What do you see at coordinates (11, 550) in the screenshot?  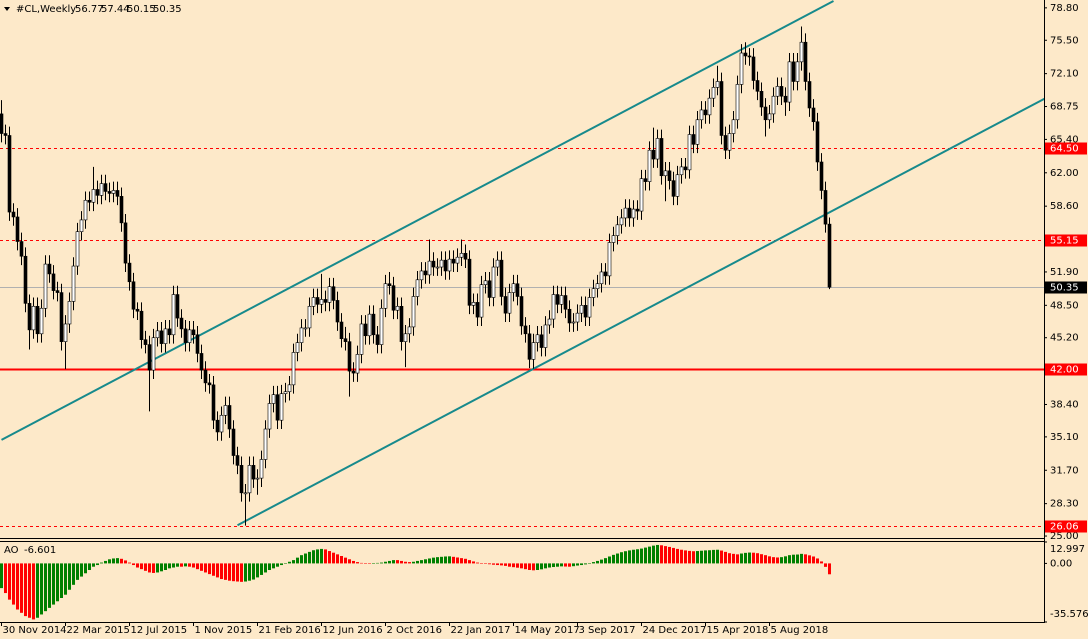 I see `indicator-name: AO` at bounding box center [11, 550].